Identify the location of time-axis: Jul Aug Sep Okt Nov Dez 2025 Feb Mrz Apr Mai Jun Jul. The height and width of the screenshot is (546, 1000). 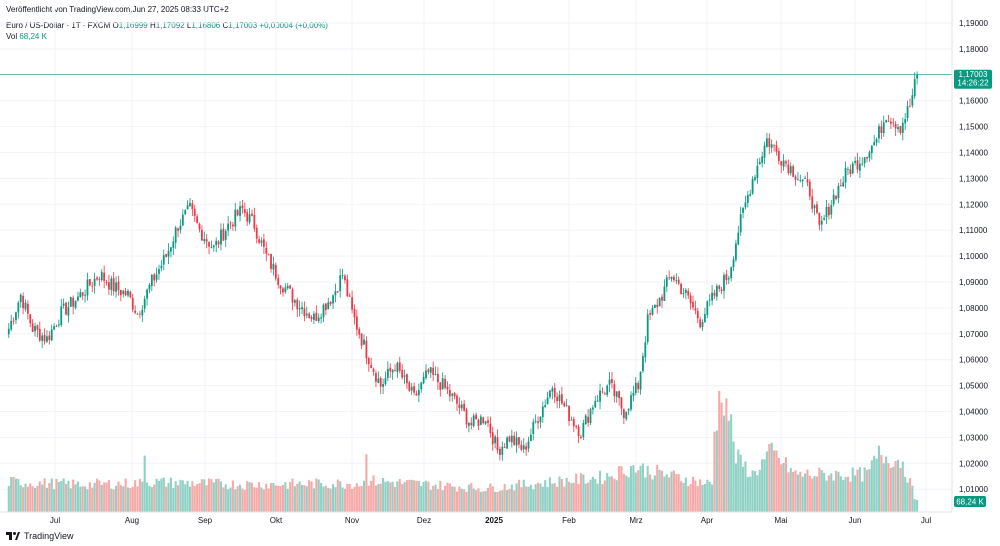
(490, 520).